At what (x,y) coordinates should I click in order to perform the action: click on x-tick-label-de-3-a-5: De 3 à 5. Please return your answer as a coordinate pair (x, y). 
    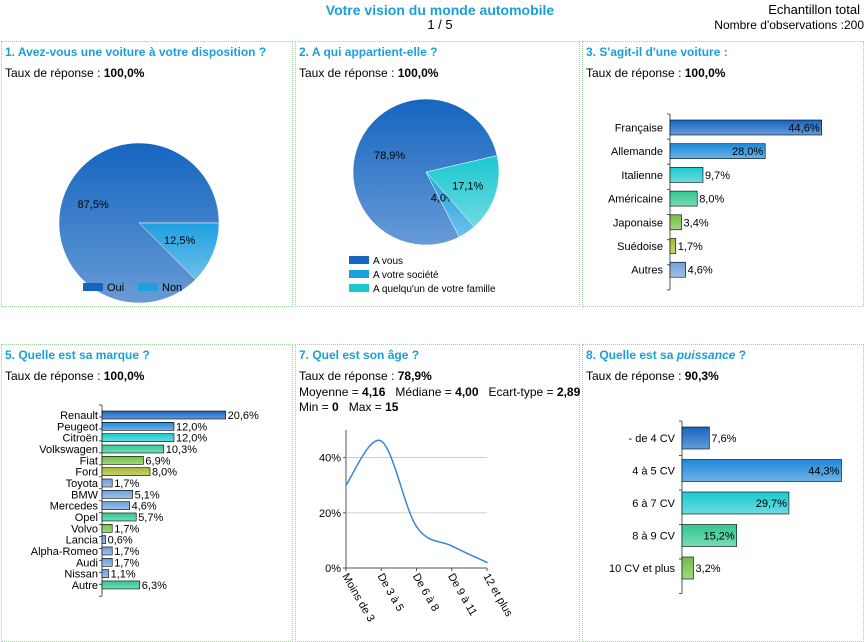
    Looking at the image, I should click on (390, 593).